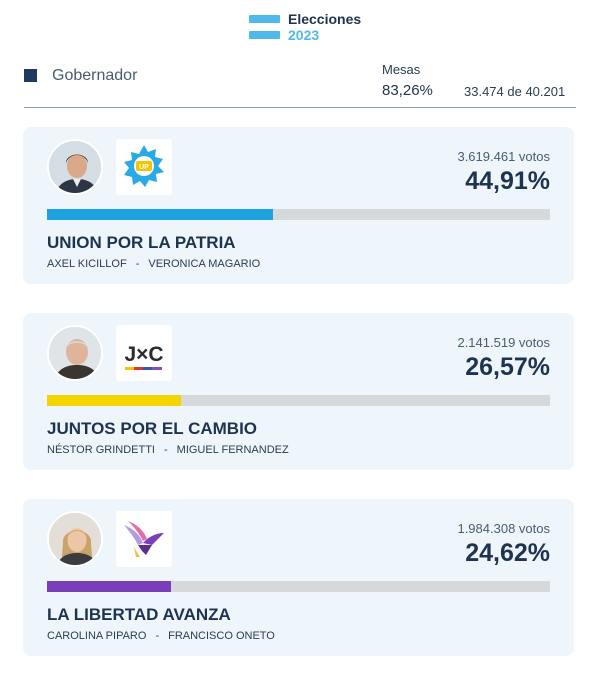  What do you see at coordinates (304, 35) in the screenshot?
I see `brand-year: 2023` at bounding box center [304, 35].